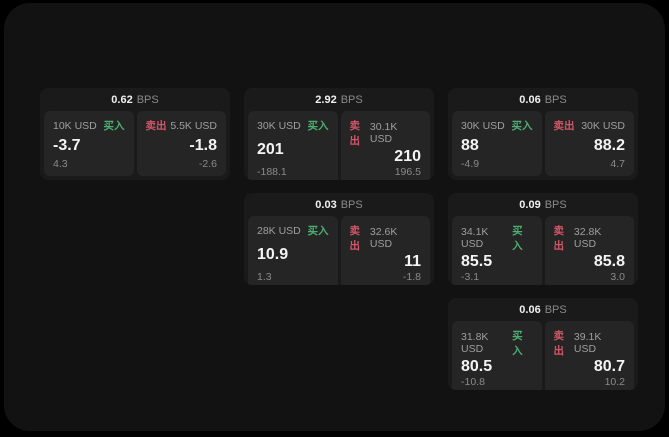 This screenshot has height=437, width=669. Describe the element at coordinates (497, 143) in the screenshot. I see `buy-panel: 30K USD 买入 88 -4.9` at that location.